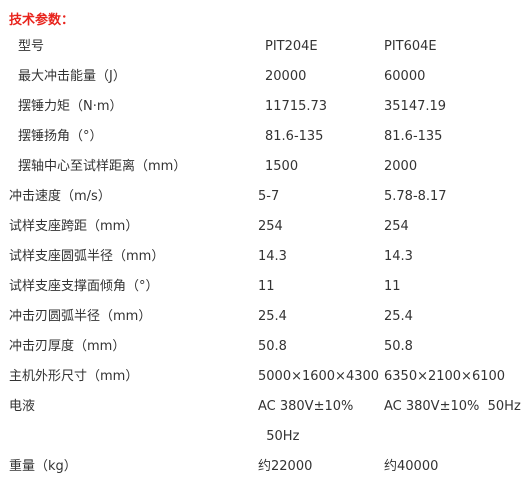  I want to click on row-label: 试样支座圆弧半径（mm）, so click(87, 256).